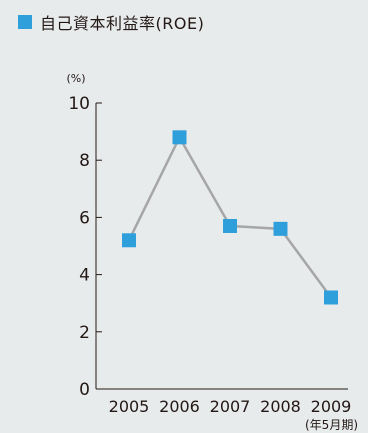 This screenshot has height=433, width=368. What do you see at coordinates (84, 218) in the screenshot?
I see `y-tick-label: 6` at bounding box center [84, 218].